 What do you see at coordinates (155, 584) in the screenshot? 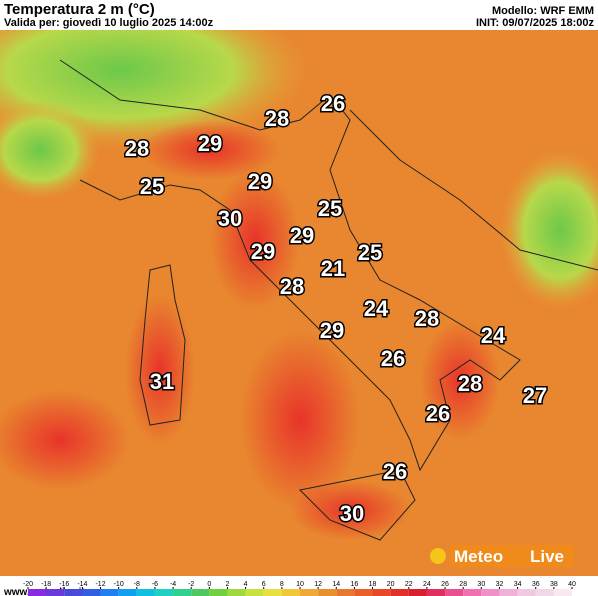
I see `colorbar-label: -6` at bounding box center [155, 584].